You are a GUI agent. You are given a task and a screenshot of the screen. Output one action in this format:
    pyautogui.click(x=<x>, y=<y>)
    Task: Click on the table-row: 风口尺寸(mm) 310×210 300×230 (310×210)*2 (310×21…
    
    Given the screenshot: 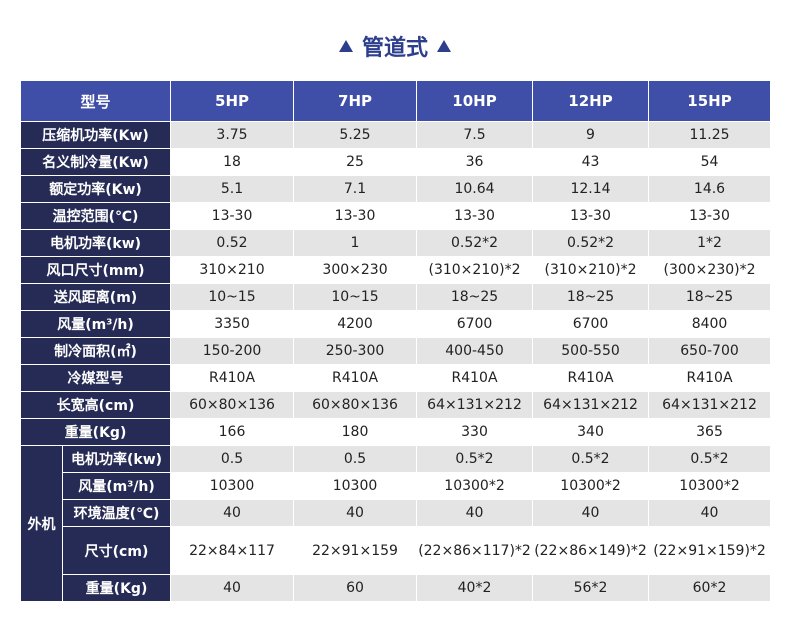 What is the action you would take?
    pyautogui.click(x=395, y=270)
    